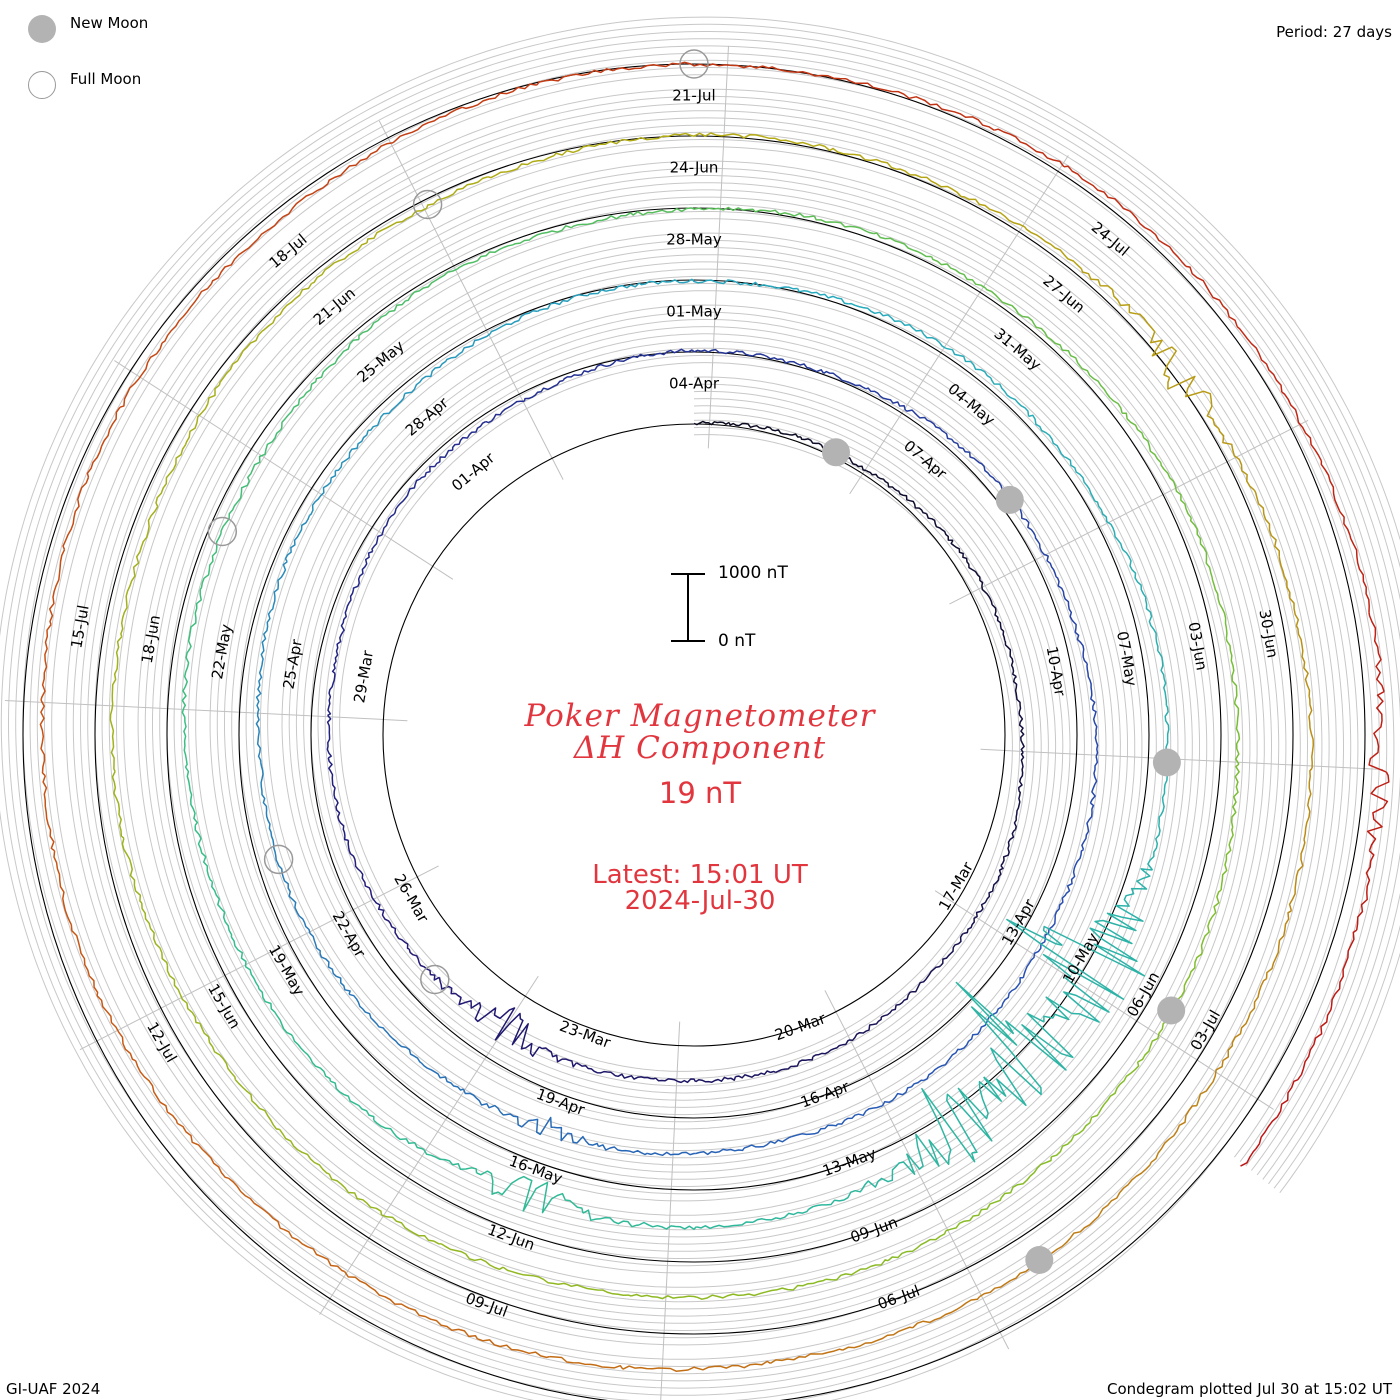 This screenshot has width=1400, height=1400. Describe the element at coordinates (427, 416) in the screenshot. I see `date-tick-label: 28-Apr` at that location.